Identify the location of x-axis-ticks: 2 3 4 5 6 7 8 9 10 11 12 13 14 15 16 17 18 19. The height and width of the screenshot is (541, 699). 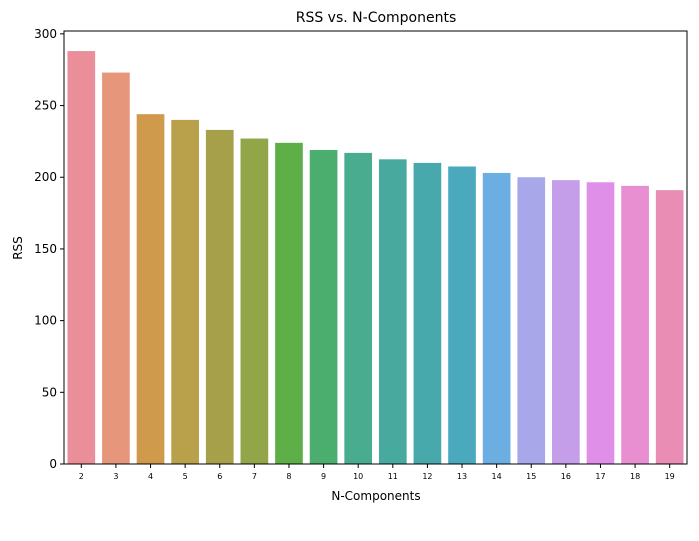
(377, 472).